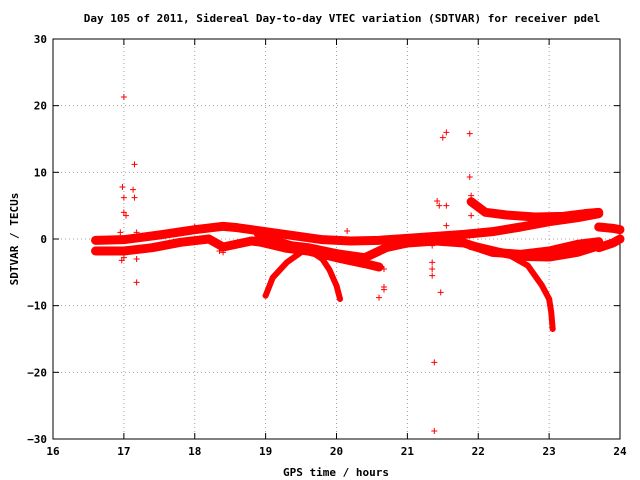 This screenshot has height=480, width=640. What do you see at coordinates (478, 451) in the screenshot?
I see `x-tick-label: 22` at bounding box center [478, 451].